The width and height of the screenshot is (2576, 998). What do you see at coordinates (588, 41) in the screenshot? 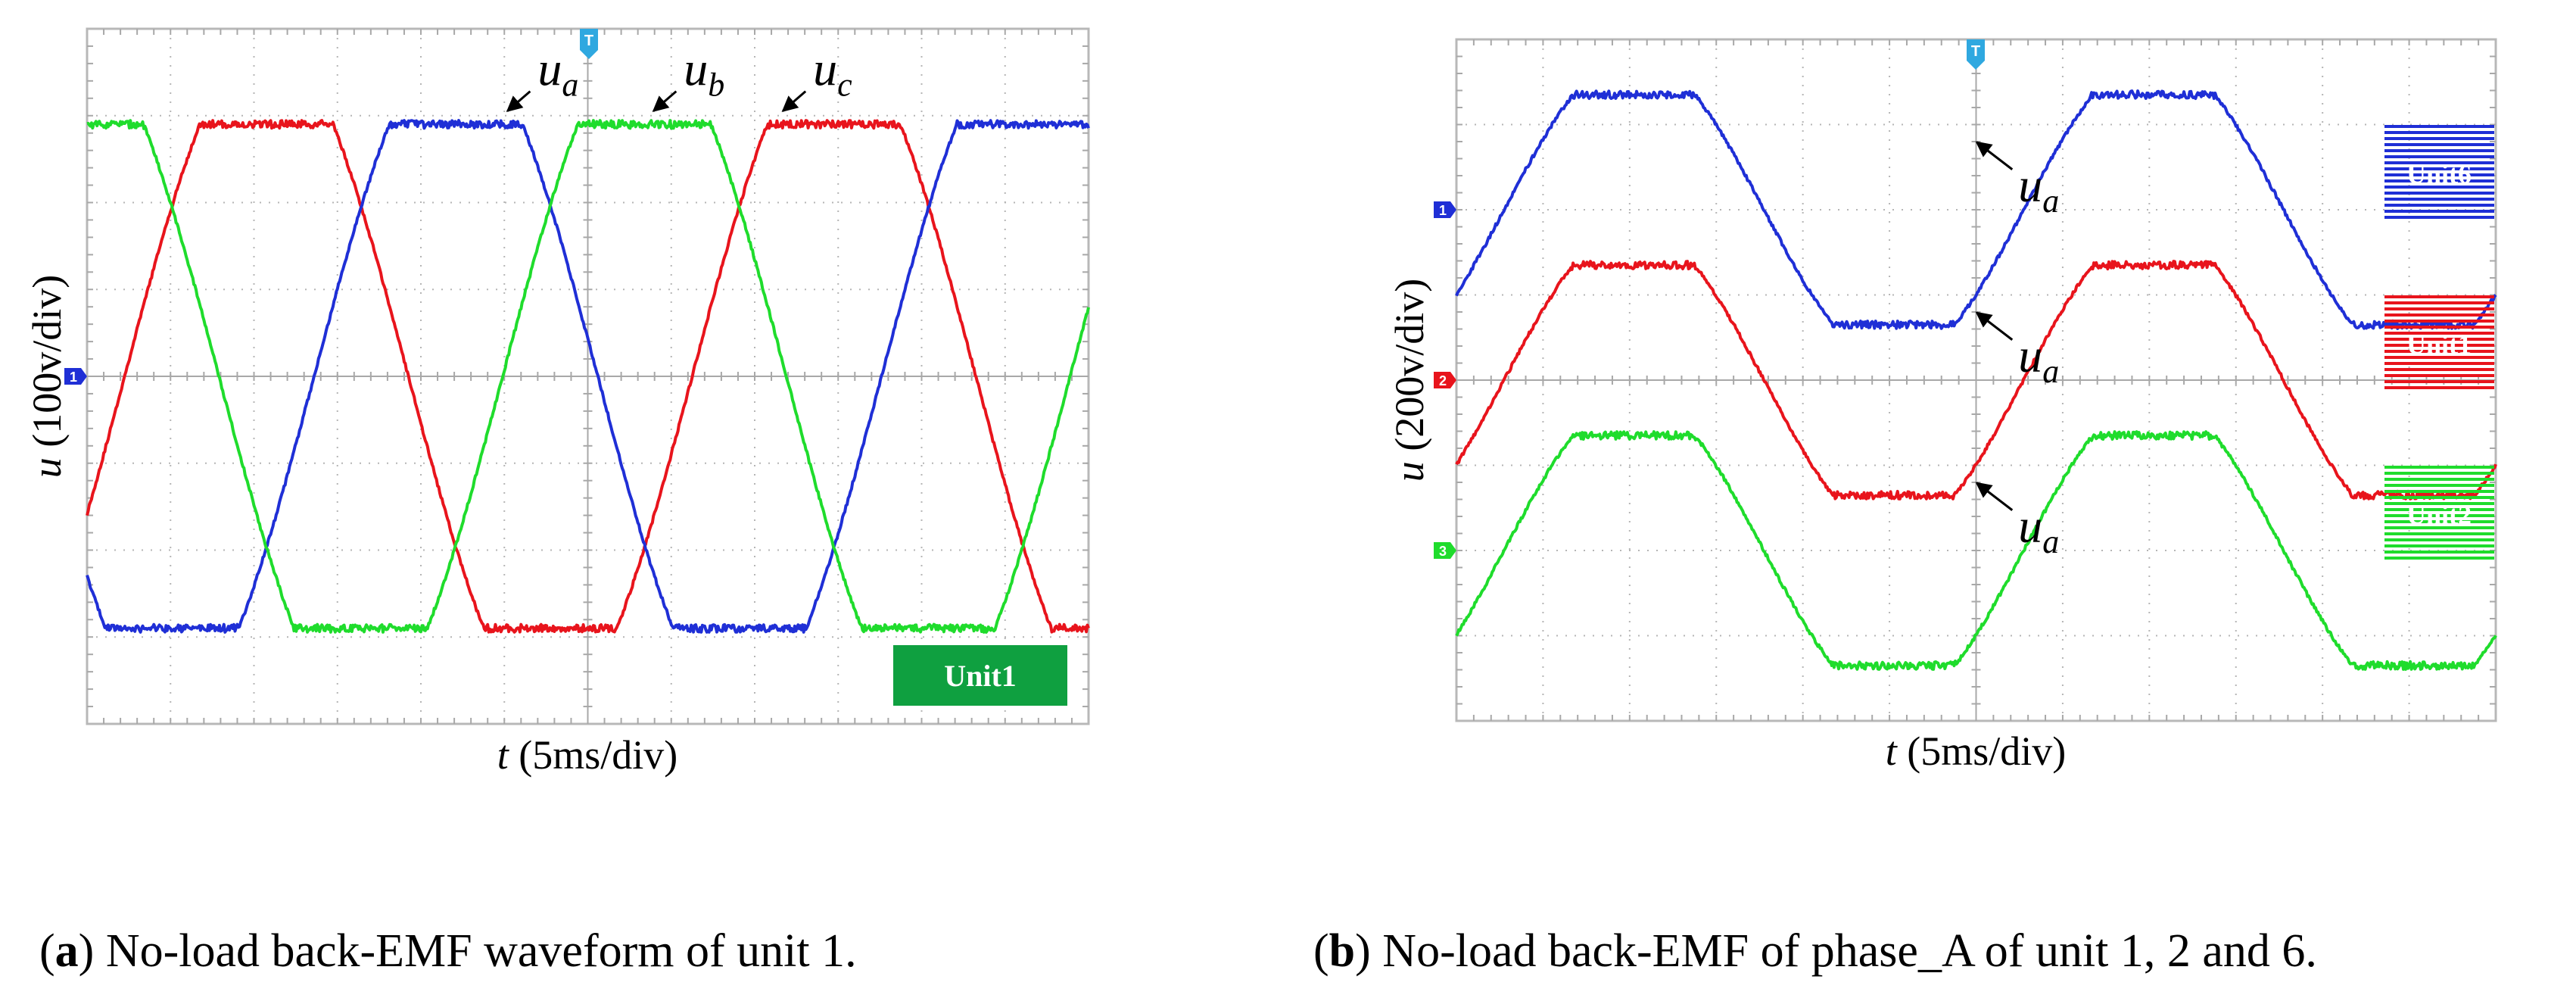
I see `trigger-label-a: T` at bounding box center [588, 41].